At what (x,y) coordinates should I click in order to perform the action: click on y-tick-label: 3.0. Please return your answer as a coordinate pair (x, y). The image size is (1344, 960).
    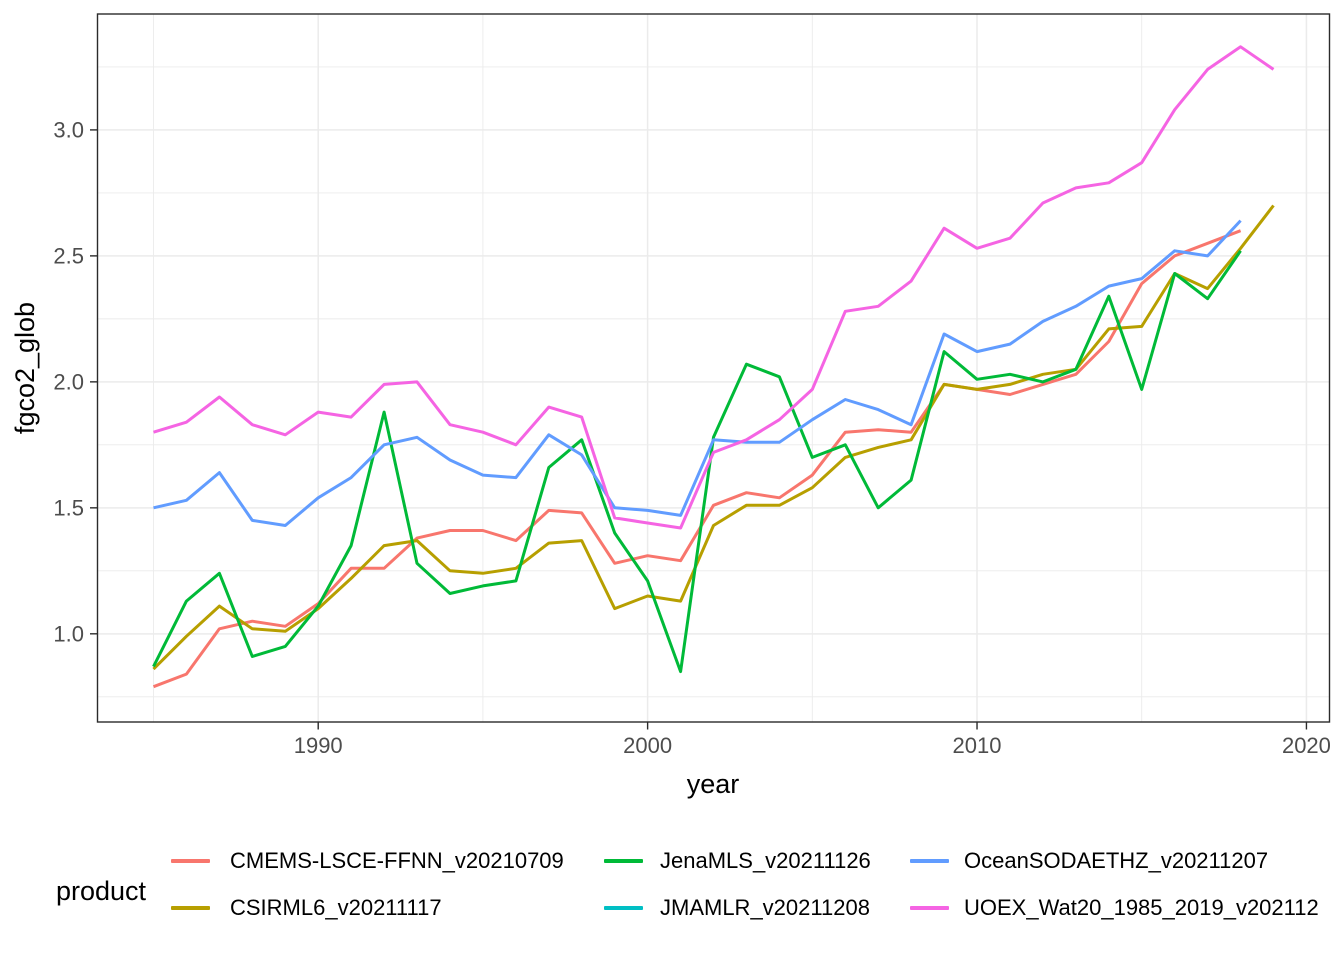
    Looking at the image, I should click on (68, 130).